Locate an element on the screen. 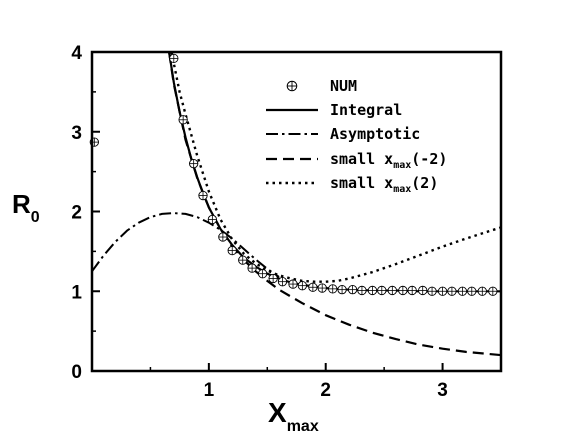 This screenshot has height=445, width=581. legend-entry: small xmax(-2) is located at coordinates (356, 160).